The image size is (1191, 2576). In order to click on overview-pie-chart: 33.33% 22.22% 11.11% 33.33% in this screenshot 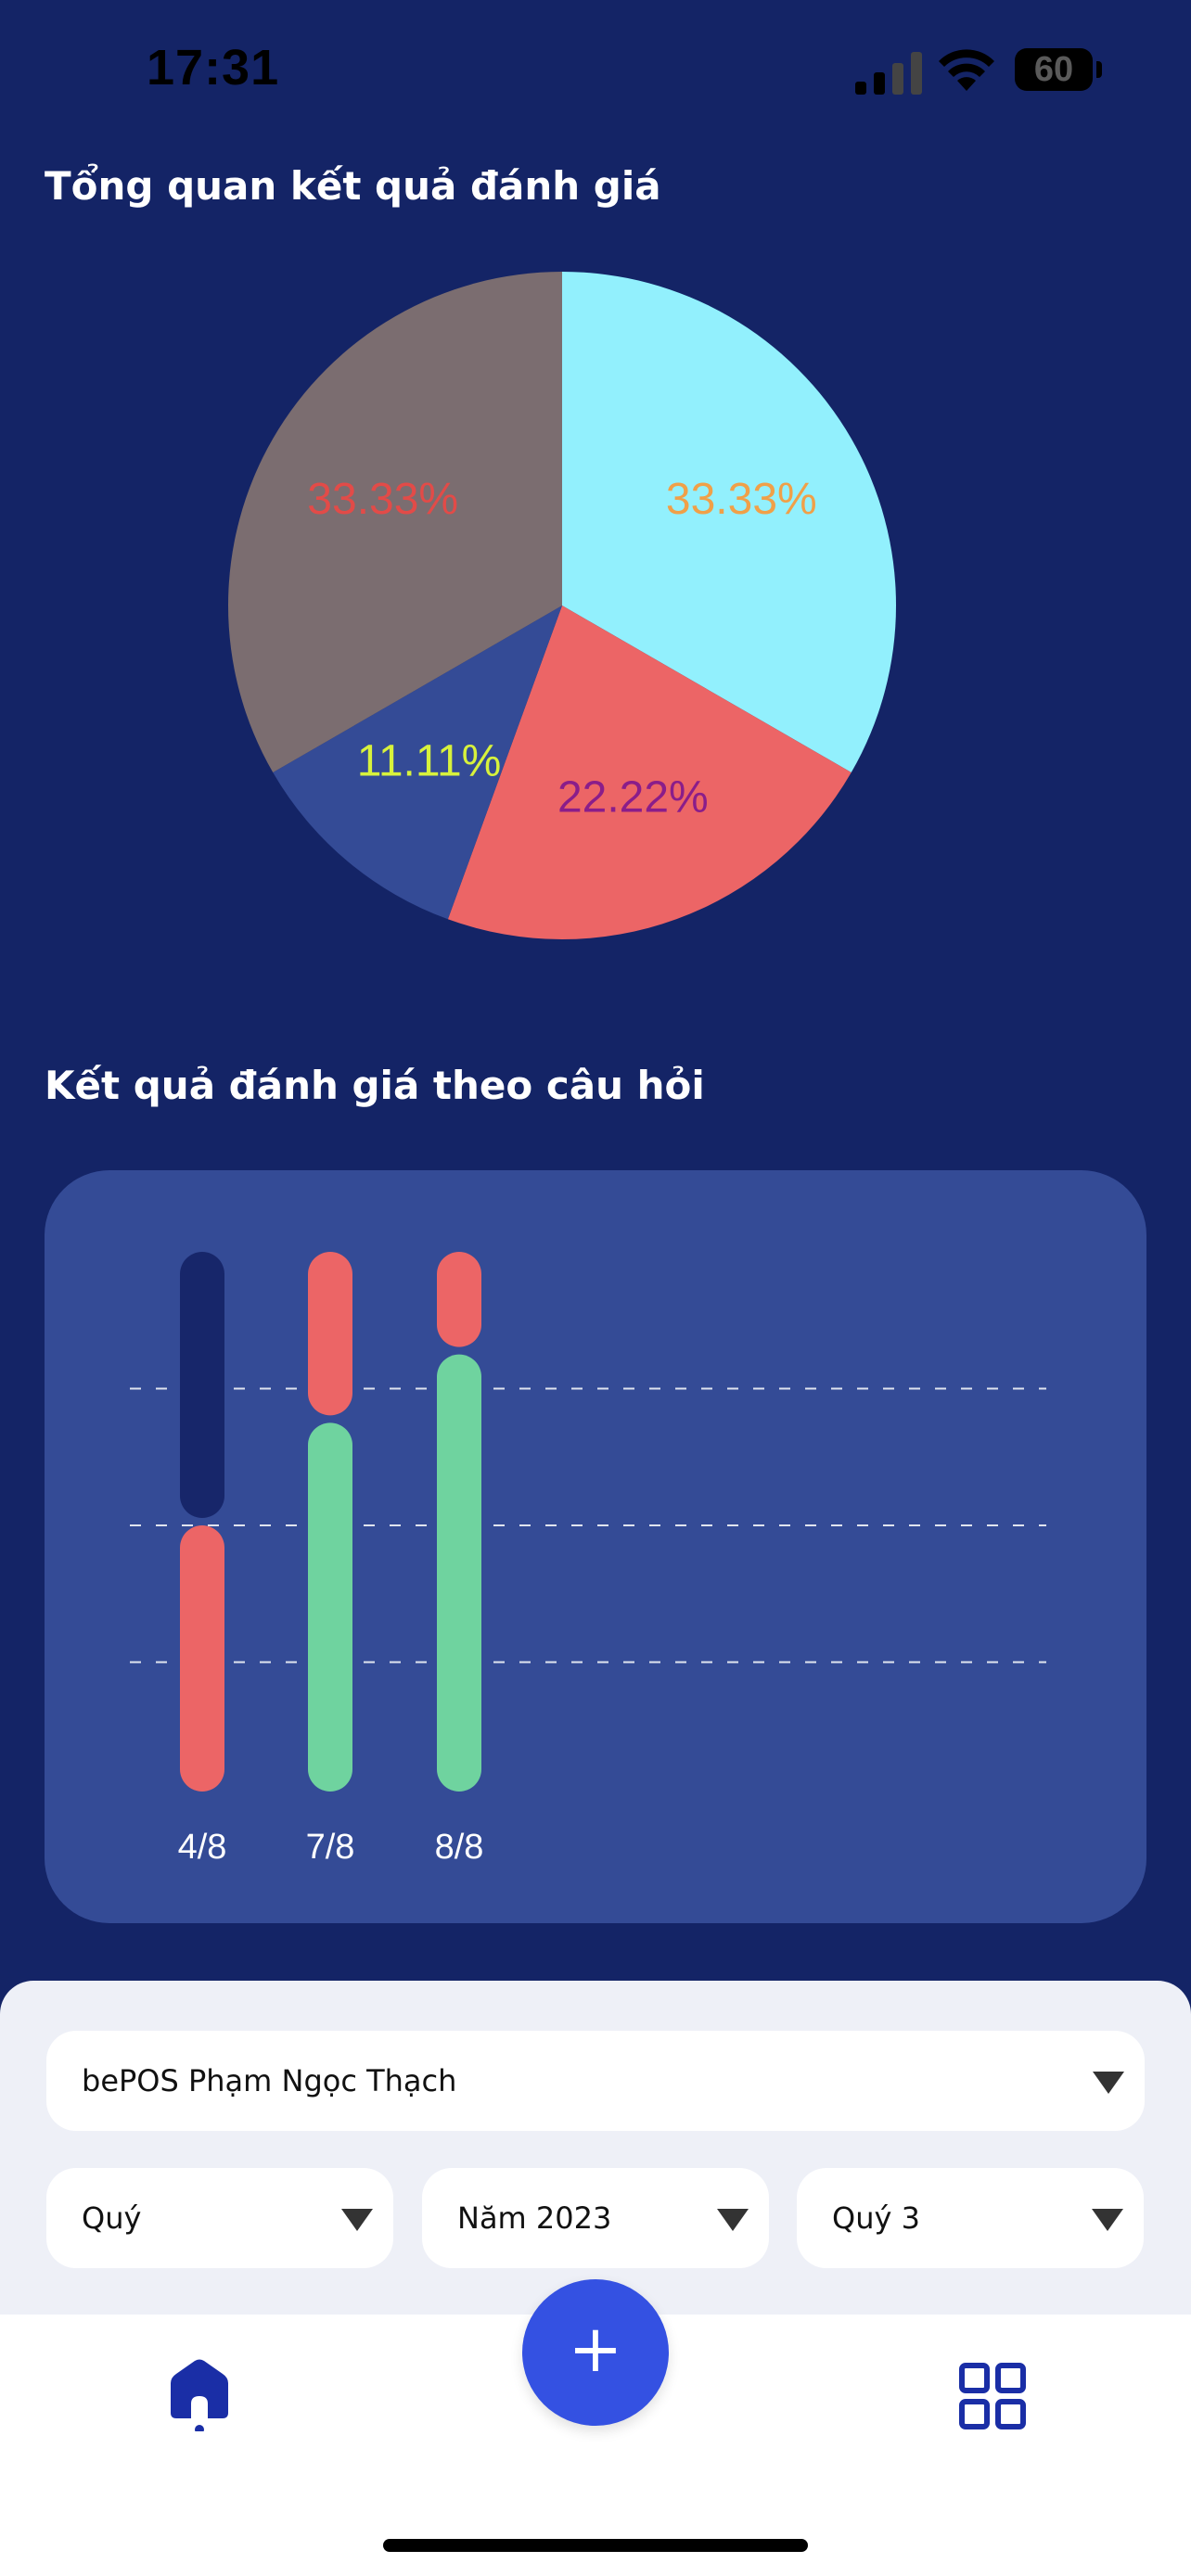, I will do `click(562, 606)`.